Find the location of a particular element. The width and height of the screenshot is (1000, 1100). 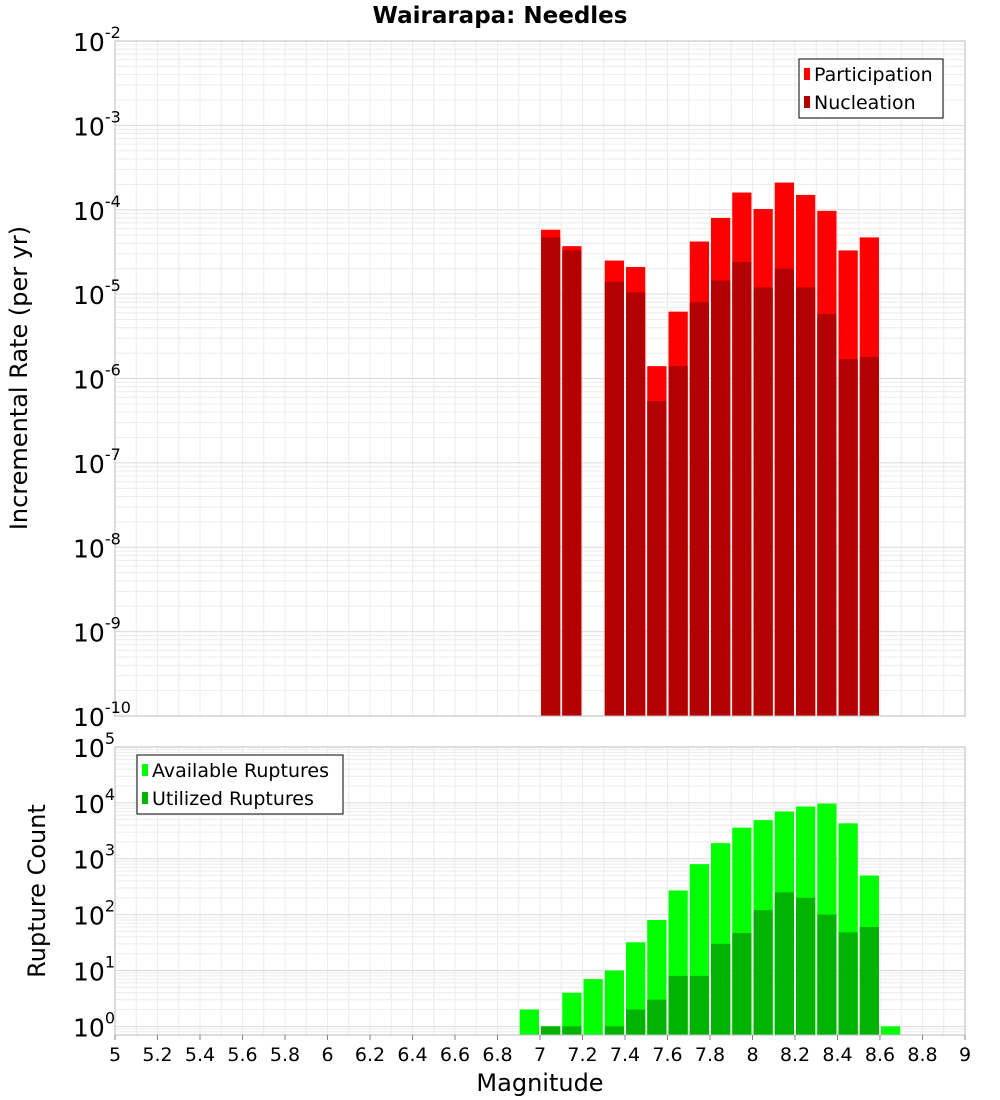

x-tick-label: 5.8 is located at coordinates (285, 1055).